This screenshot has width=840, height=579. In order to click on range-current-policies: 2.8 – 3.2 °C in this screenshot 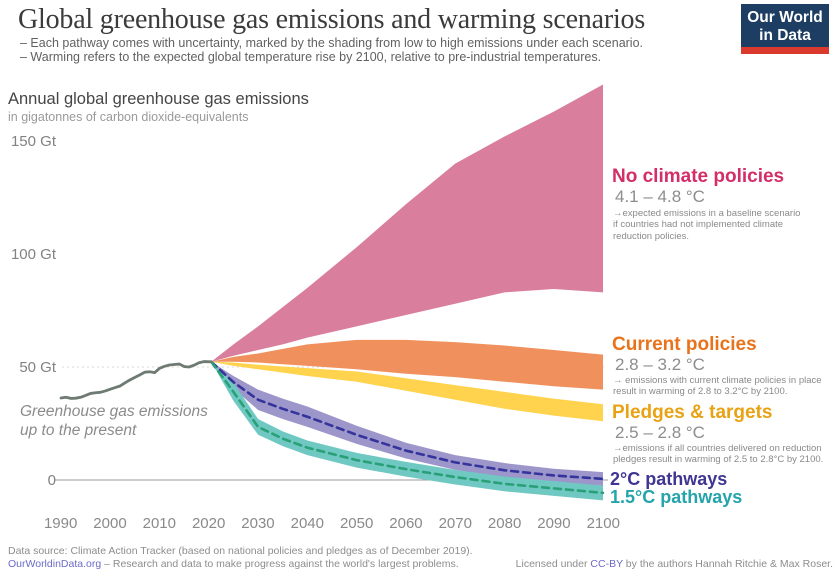, I will do `click(660, 364)`.